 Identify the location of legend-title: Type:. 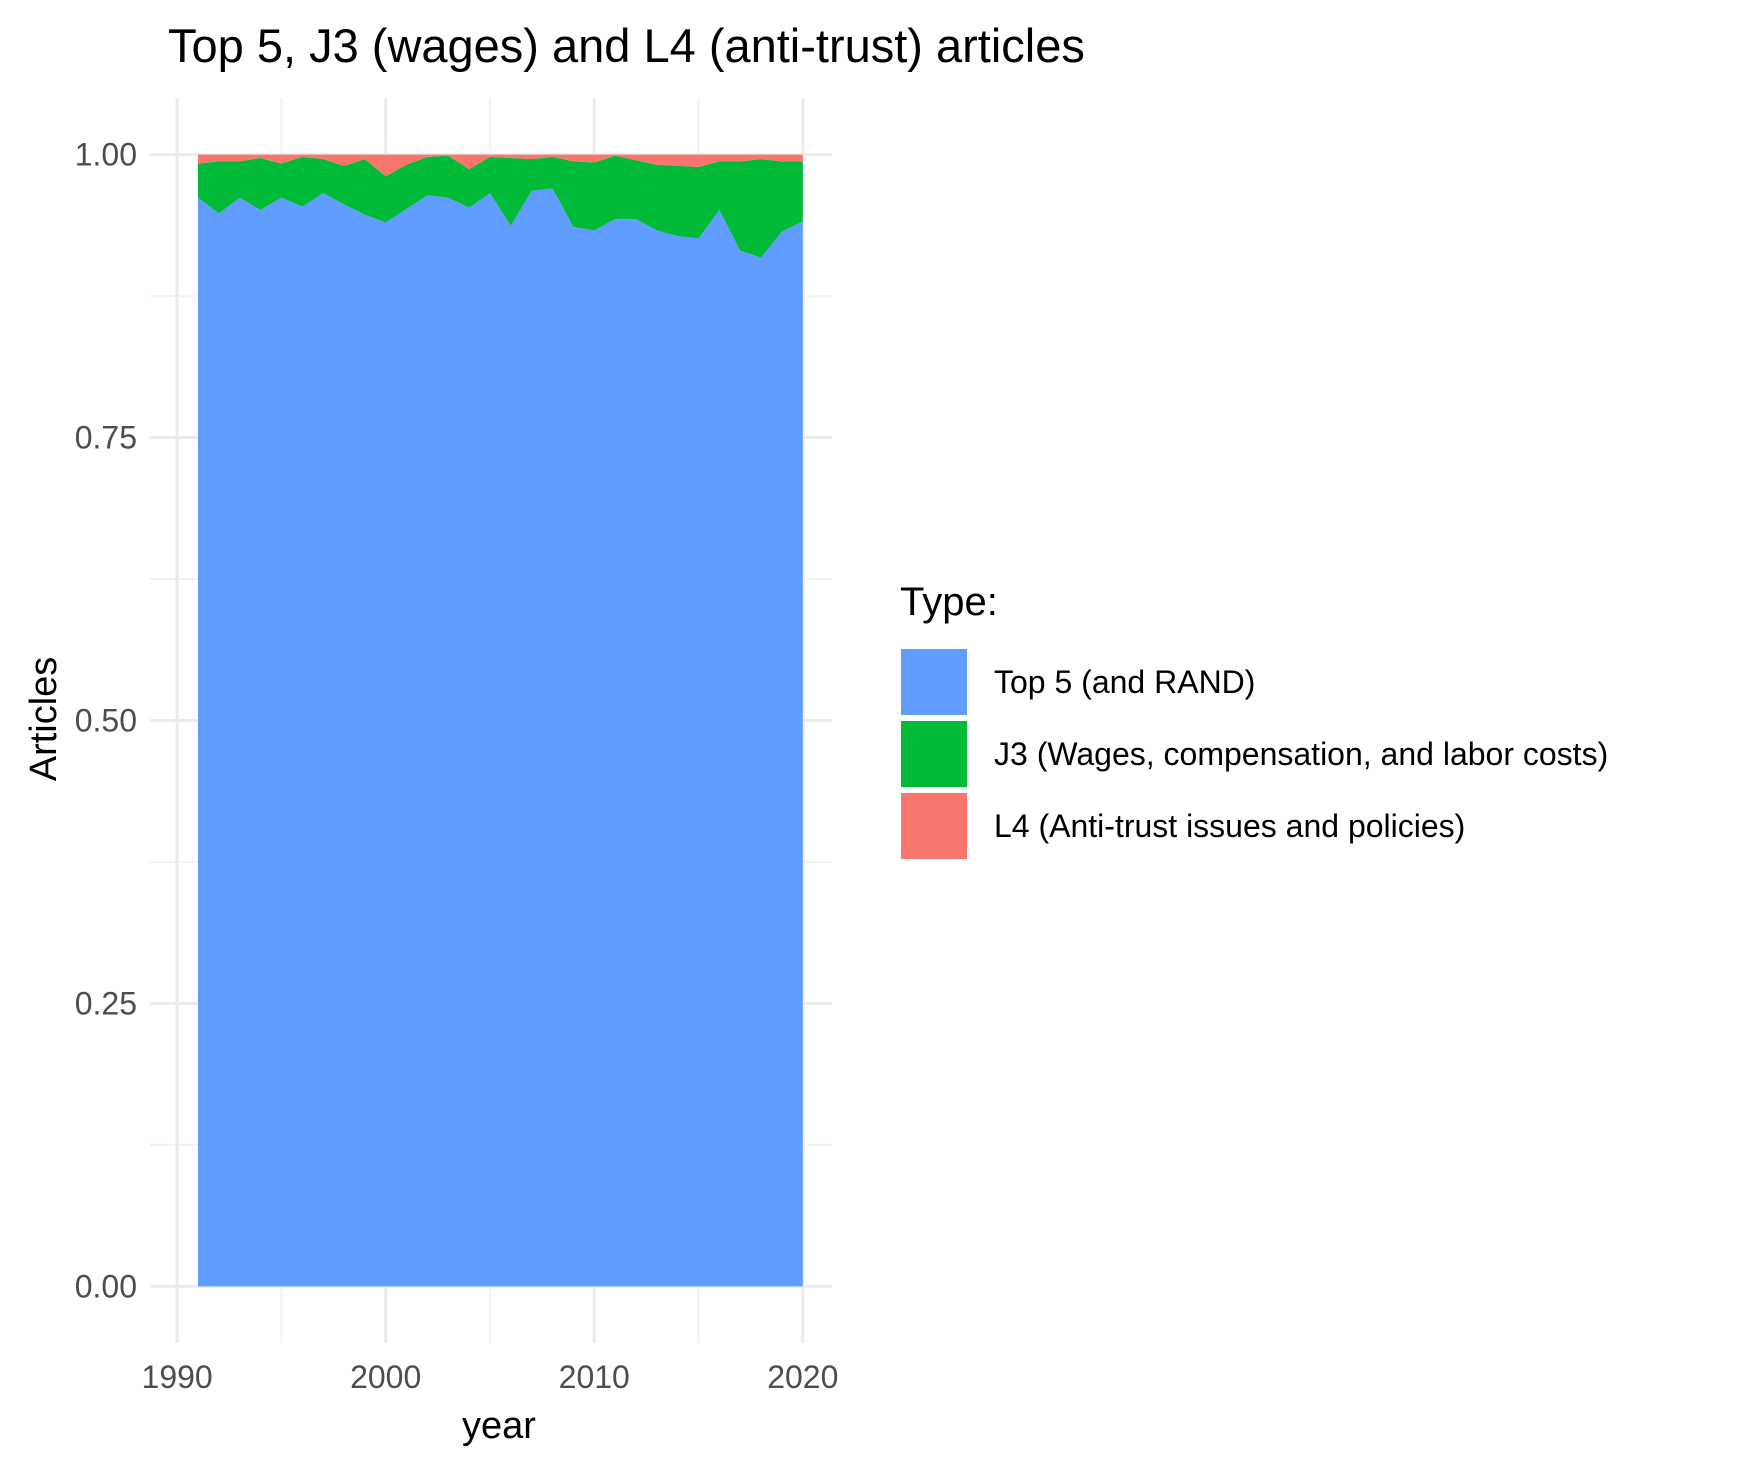
(949, 602).